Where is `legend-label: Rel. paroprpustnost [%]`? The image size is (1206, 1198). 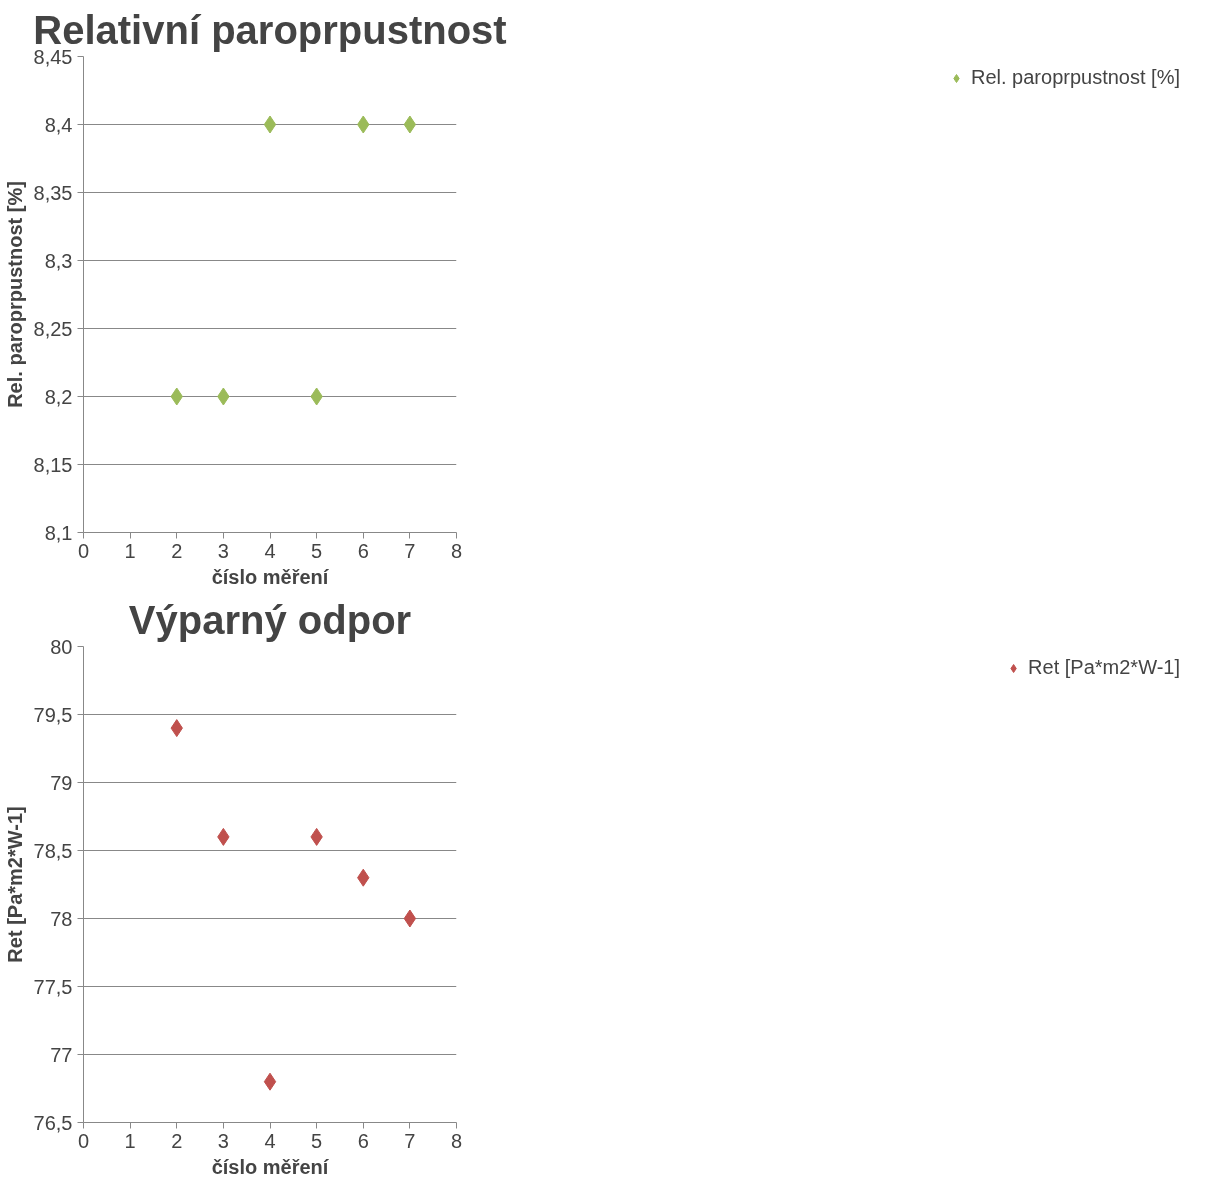
legend-label: Rel. paroprpustnost [%] is located at coordinates (1075, 77).